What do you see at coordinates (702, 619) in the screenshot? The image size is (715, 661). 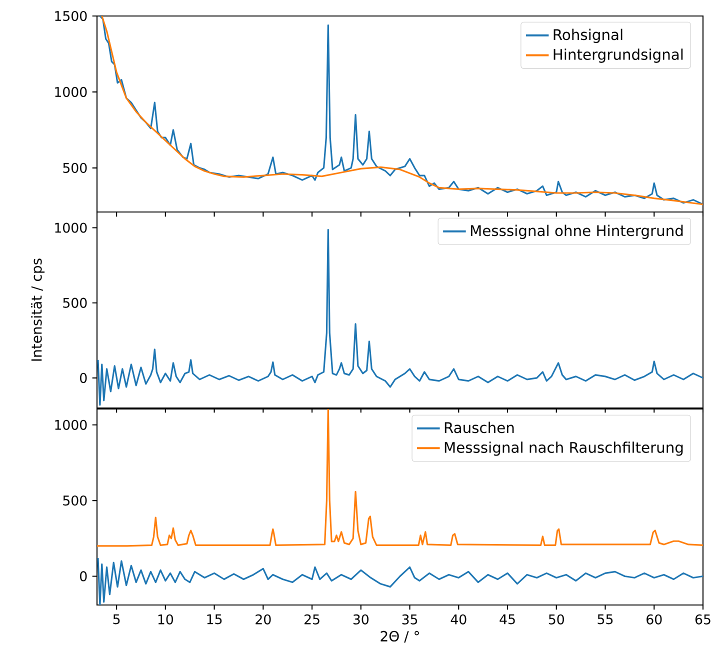 I see `x-tick-label: 65` at bounding box center [702, 619].